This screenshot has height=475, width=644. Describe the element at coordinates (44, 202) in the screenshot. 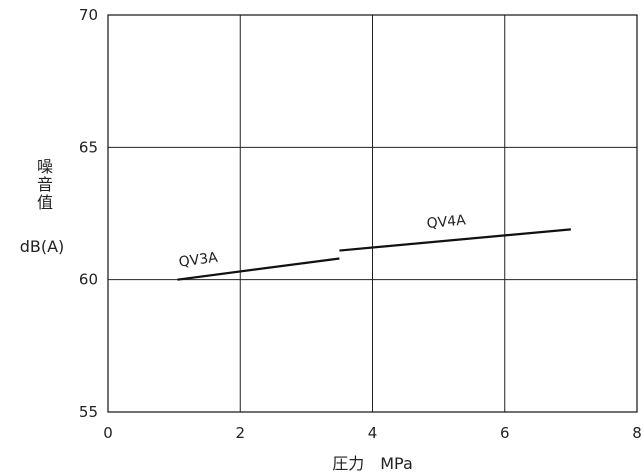

I see `y-axis-title-char-3: 值` at that location.